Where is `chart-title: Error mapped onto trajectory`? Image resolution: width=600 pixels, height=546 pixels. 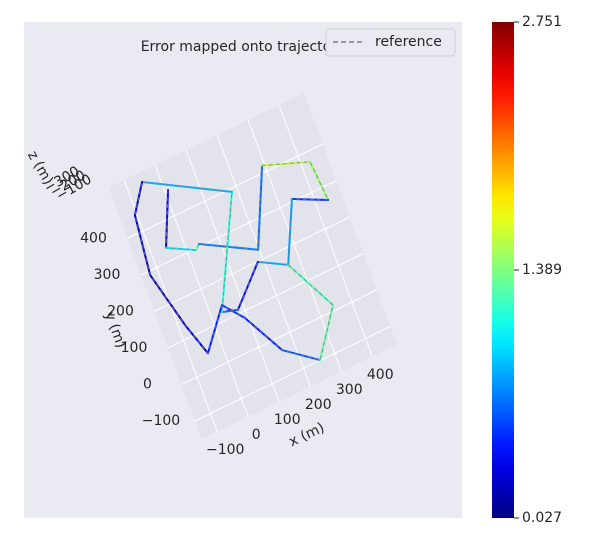 chart-title: Error mapped onto trajectory is located at coordinates (243, 47).